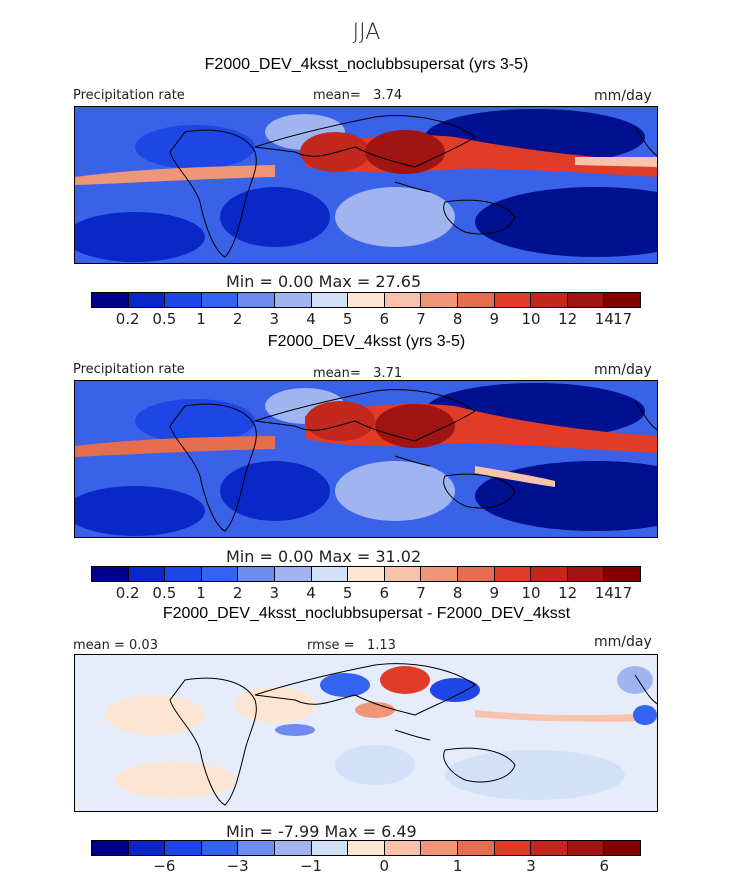 This screenshot has height=878, width=733. I want to click on panel-3-colorbar, so click(366, 848).